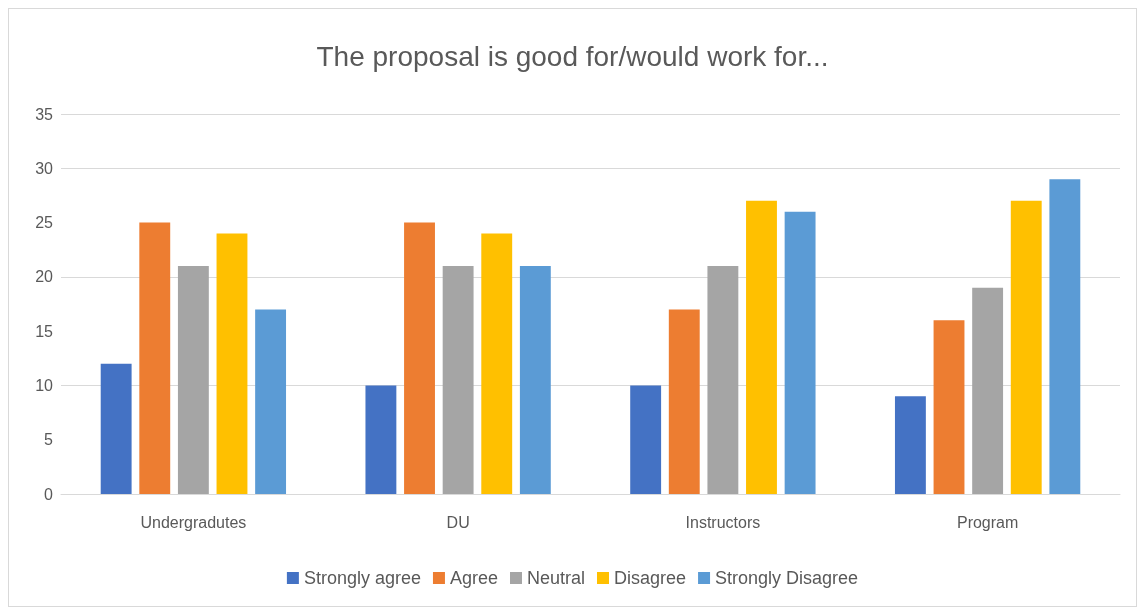 The height and width of the screenshot is (615, 1145). Describe the element at coordinates (44, 277) in the screenshot. I see `y-tick-label: 20` at that location.